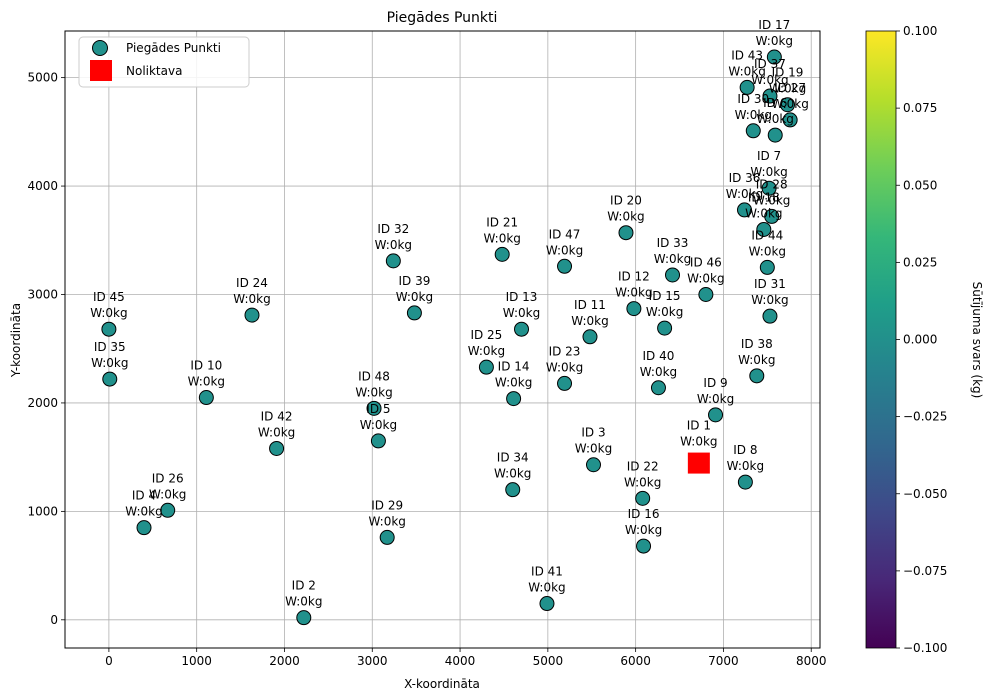 This screenshot has width=986, height=699. Describe the element at coordinates (770, 284) in the screenshot. I see `point-id-label: ID 31` at that location.